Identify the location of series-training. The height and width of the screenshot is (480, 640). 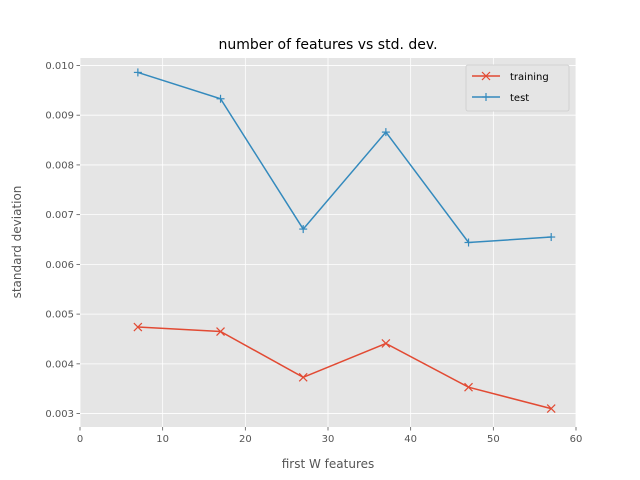
(344, 368).